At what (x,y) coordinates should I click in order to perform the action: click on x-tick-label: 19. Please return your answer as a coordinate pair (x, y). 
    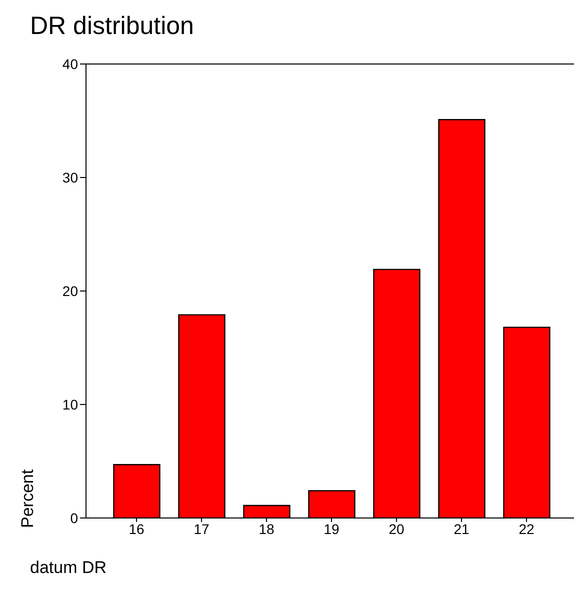
    Looking at the image, I should click on (332, 528).